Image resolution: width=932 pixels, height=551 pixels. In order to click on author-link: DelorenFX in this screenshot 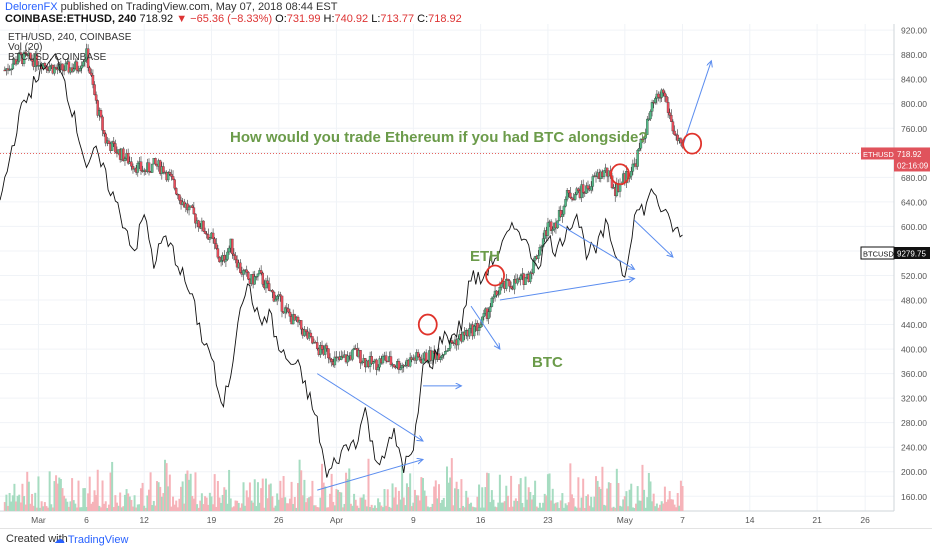, I will do `click(31, 7)`.